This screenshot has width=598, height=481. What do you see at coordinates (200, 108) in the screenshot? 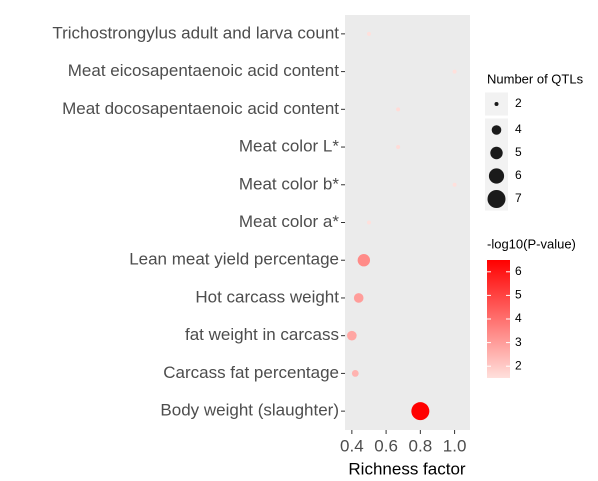
I see `y-tick-label: Meat docosapentaenoic acid content` at bounding box center [200, 108].